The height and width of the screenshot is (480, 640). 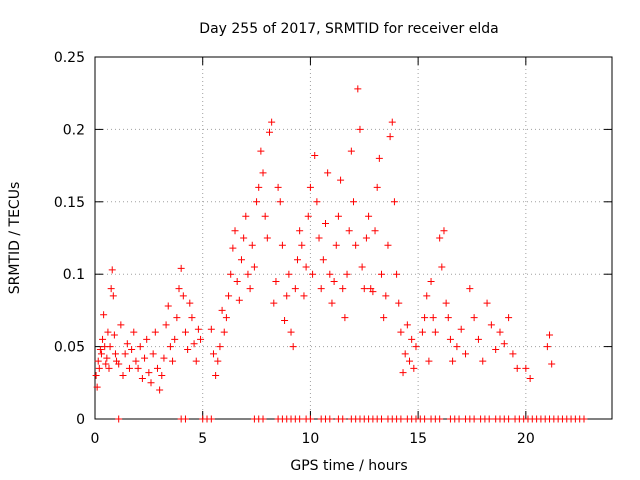 I want to click on y-axis-label: SRMTID / TECUs, so click(x=15, y=238).